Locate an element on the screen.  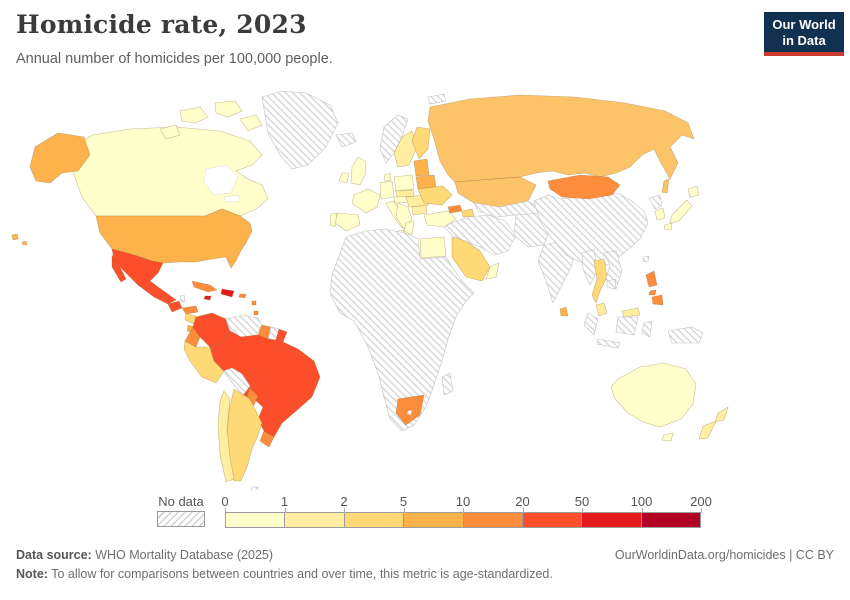
country-argentina is located at coordinates (244, 435).